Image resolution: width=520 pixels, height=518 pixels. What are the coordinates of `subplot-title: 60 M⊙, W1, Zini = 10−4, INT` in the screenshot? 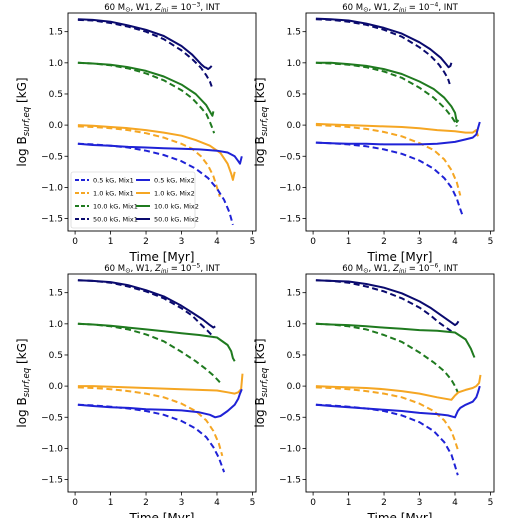 It's located at (400, 8).